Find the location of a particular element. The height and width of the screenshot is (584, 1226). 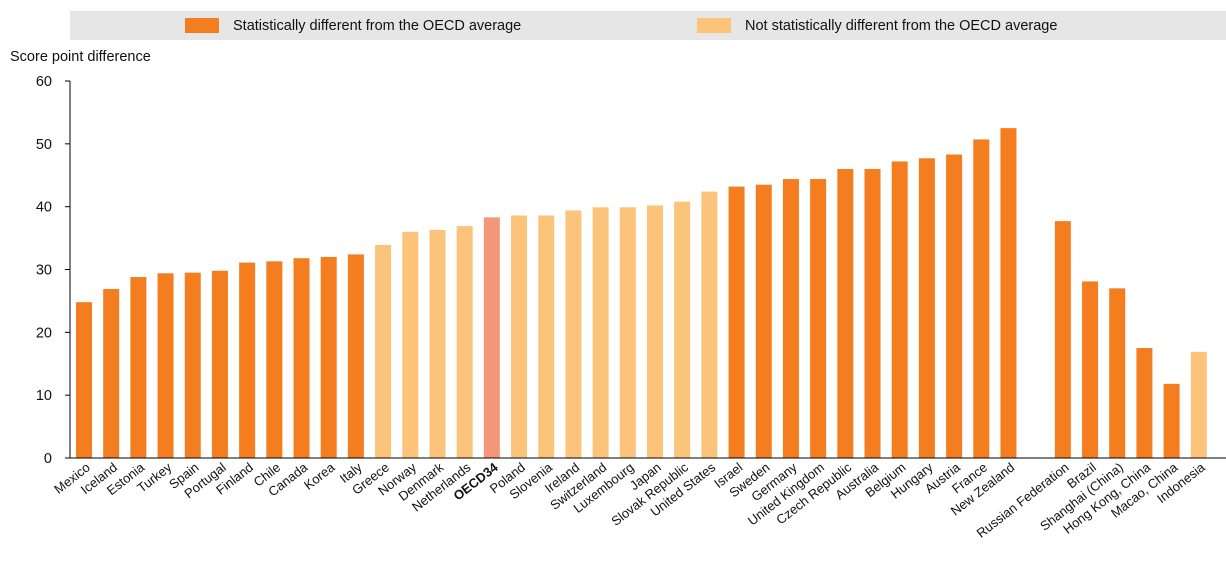

bar-estonia is located at coordinates (138, 367).